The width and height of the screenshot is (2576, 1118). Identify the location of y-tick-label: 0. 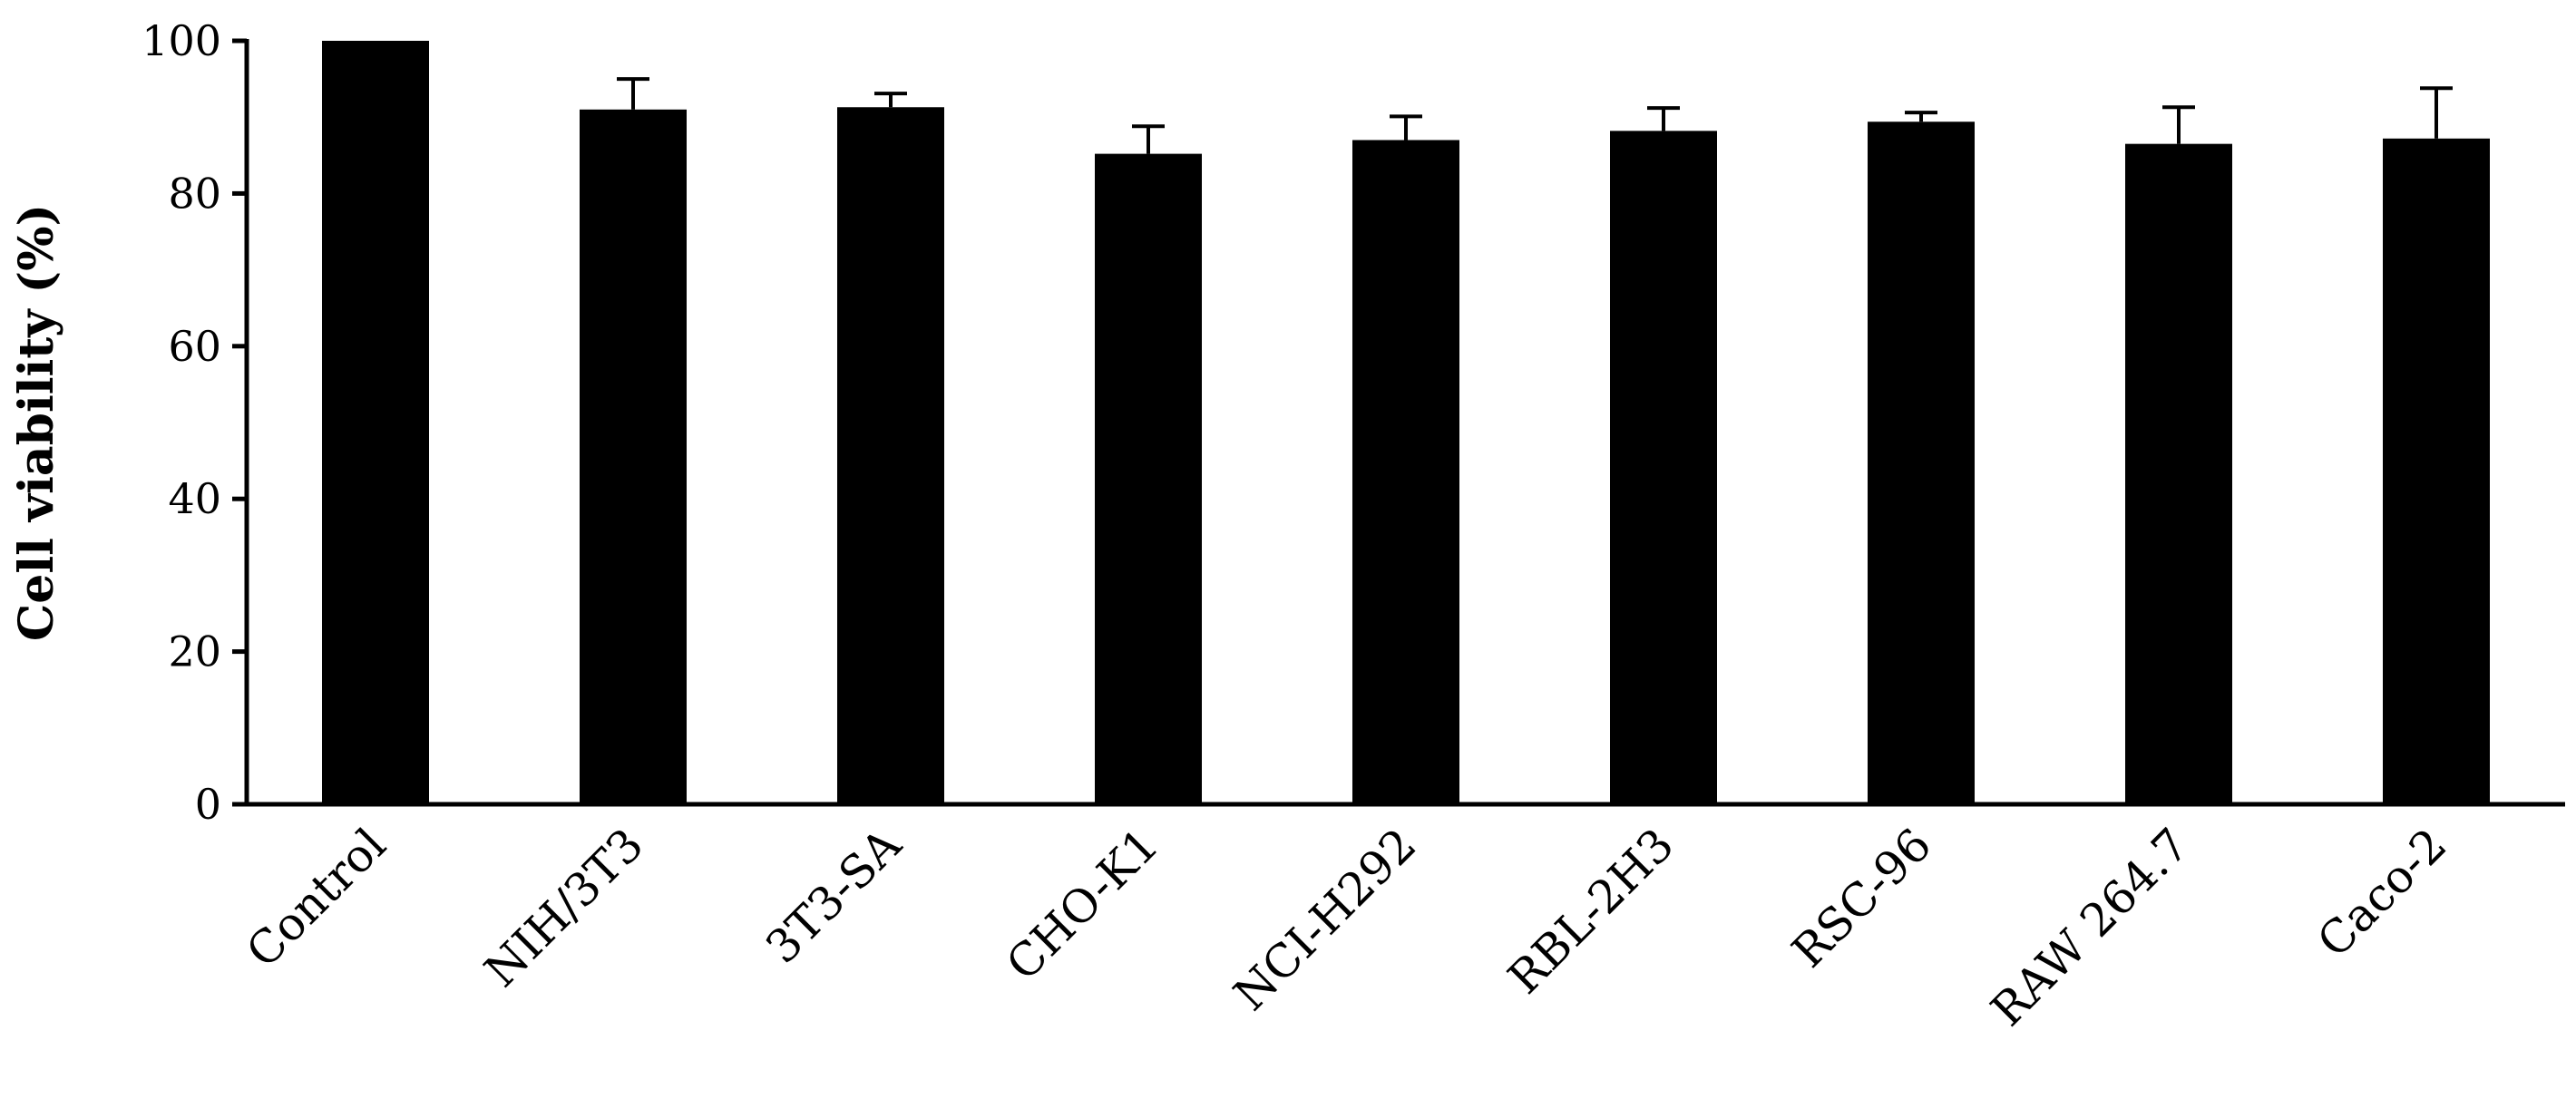
(208, 804).